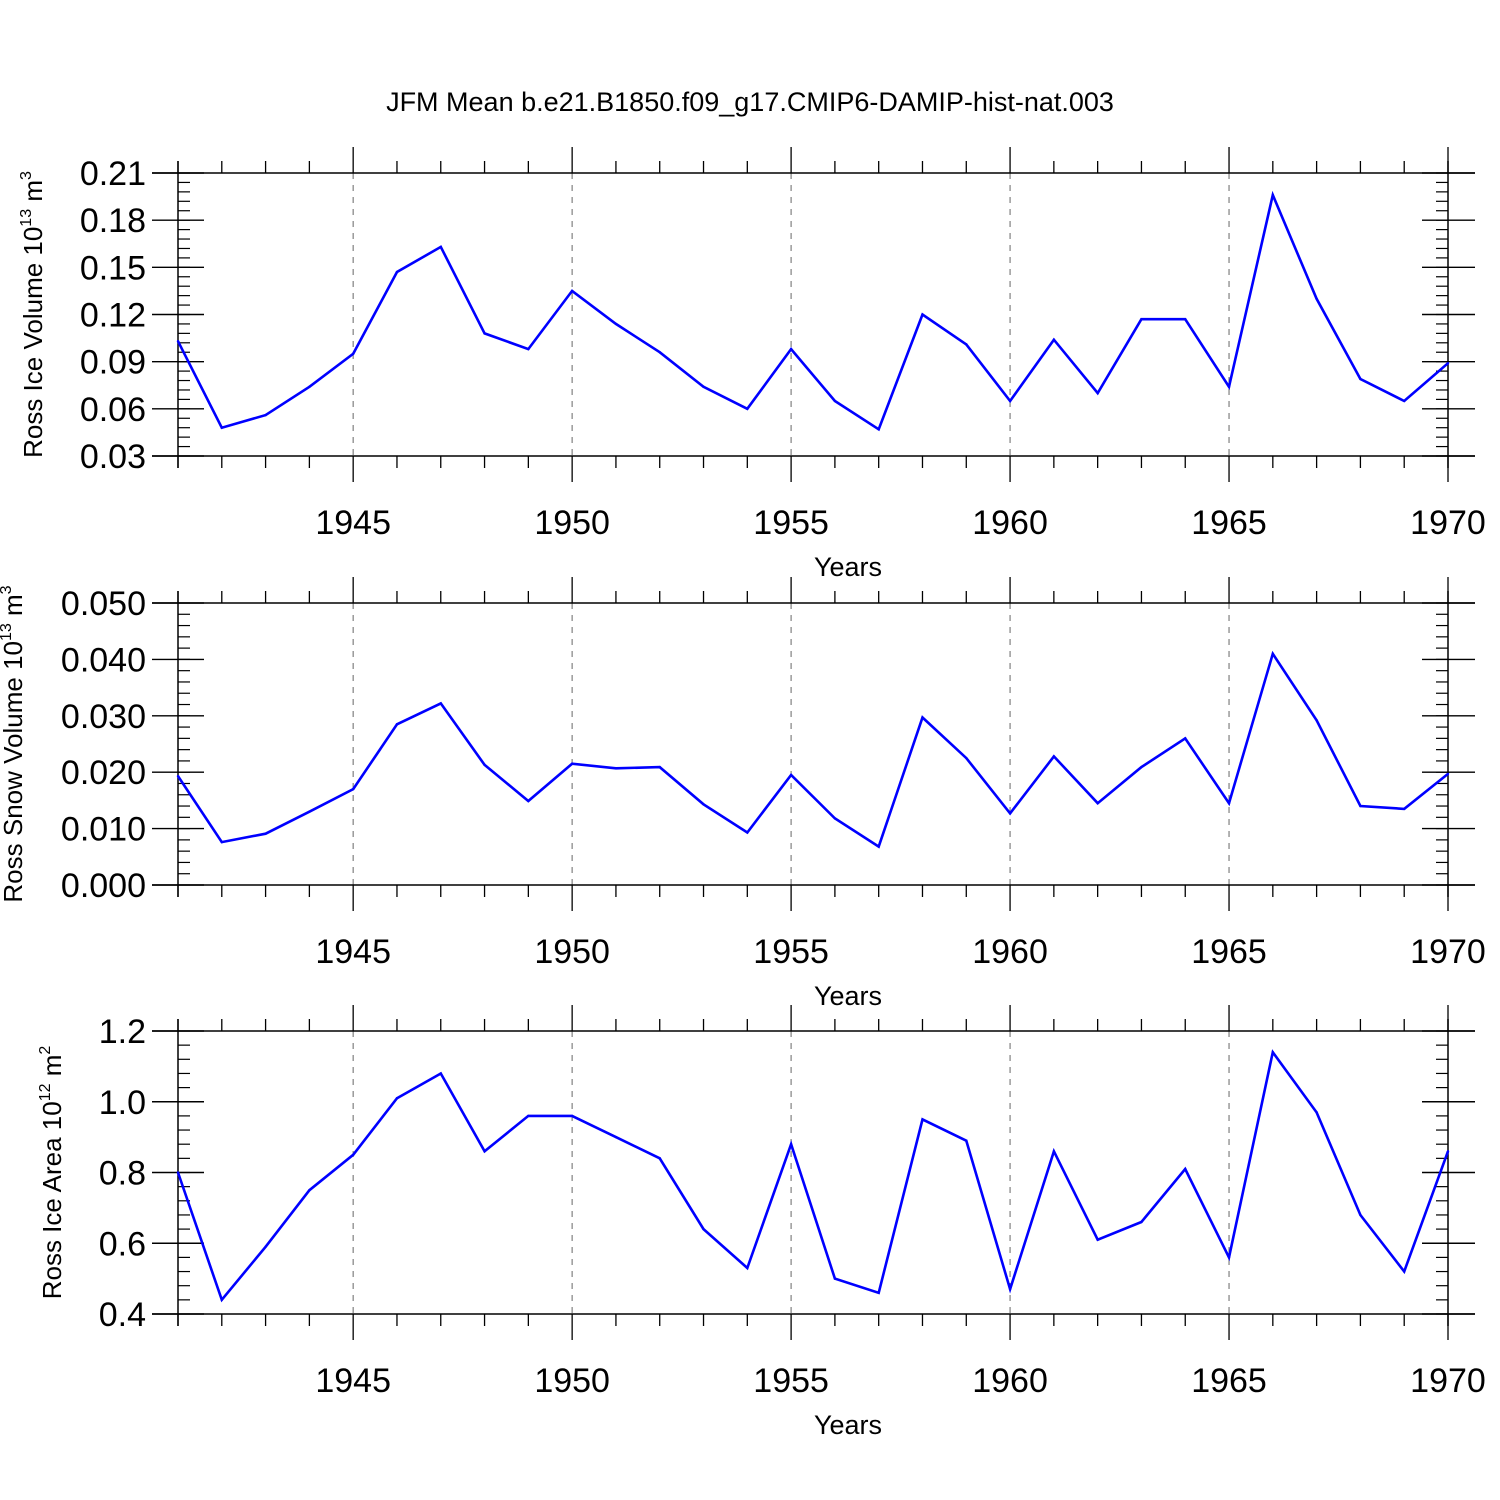 The width and height of the screenshot is (1500, 1500). What do you see at coordinates (103, 773) in the screenshot?
I see `y-tick-label: 0.020` at bounding box center [103, 773].